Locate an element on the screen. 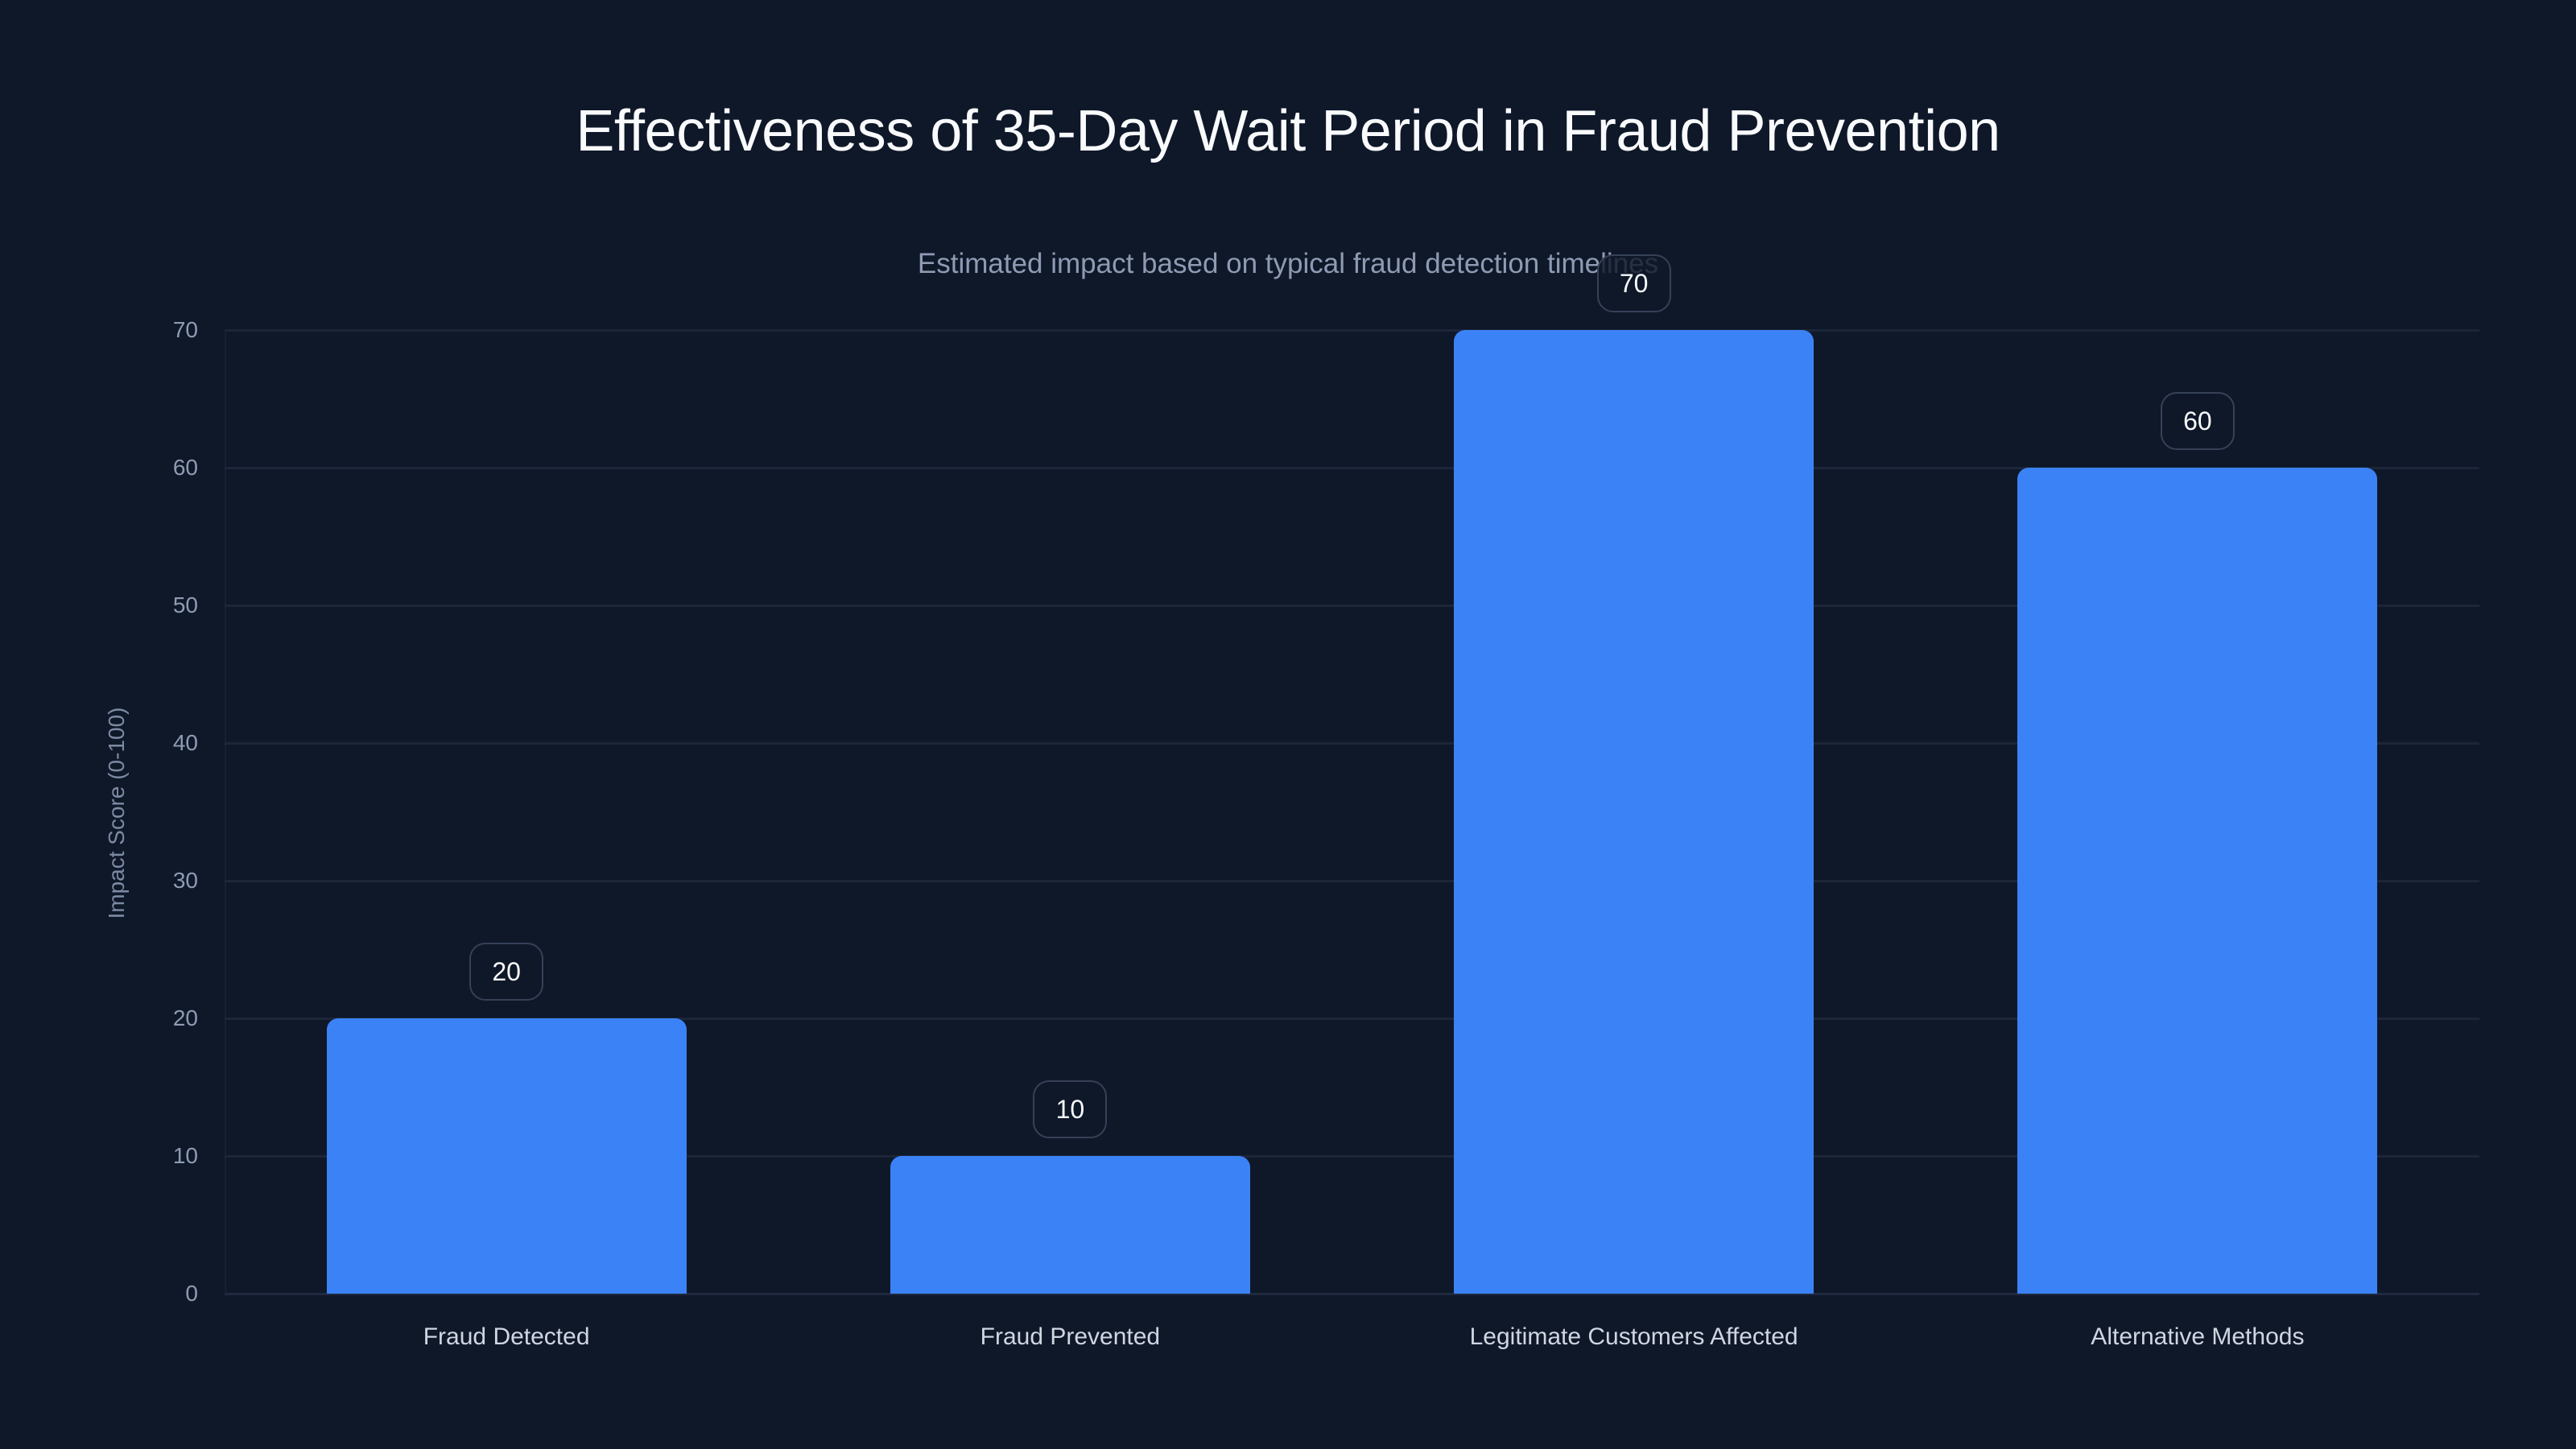 This screenshot has width=2576, height=1449. x-category-label: Fraud Detected is located at coordinates (506, 1336).